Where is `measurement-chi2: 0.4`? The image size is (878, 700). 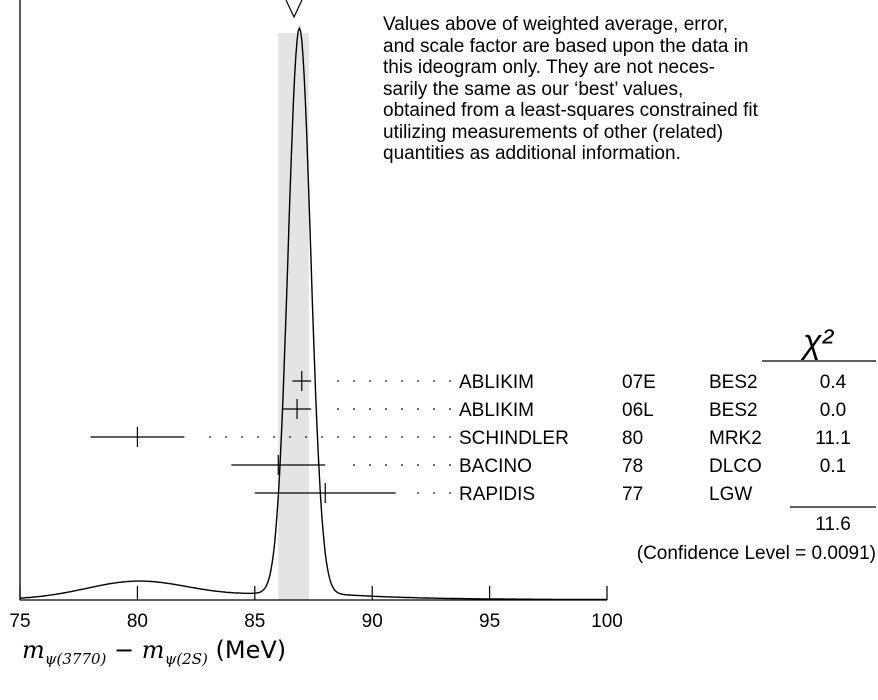 measurement-chi2: 0.4 is located at coordinates (833, 382).